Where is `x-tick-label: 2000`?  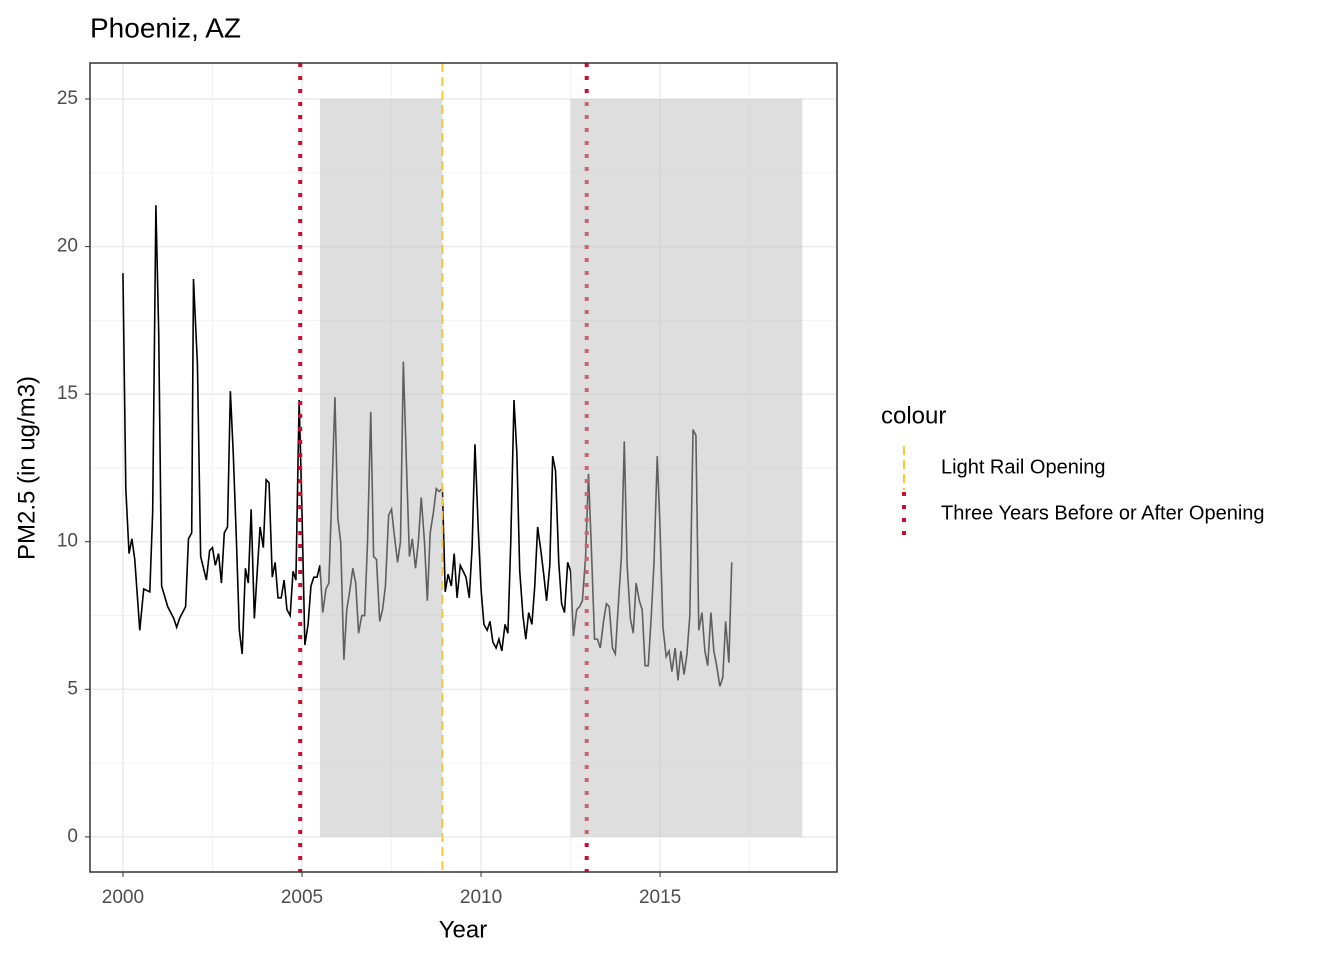 x-tick-label: 2000 is located at coordinates (123, 897).